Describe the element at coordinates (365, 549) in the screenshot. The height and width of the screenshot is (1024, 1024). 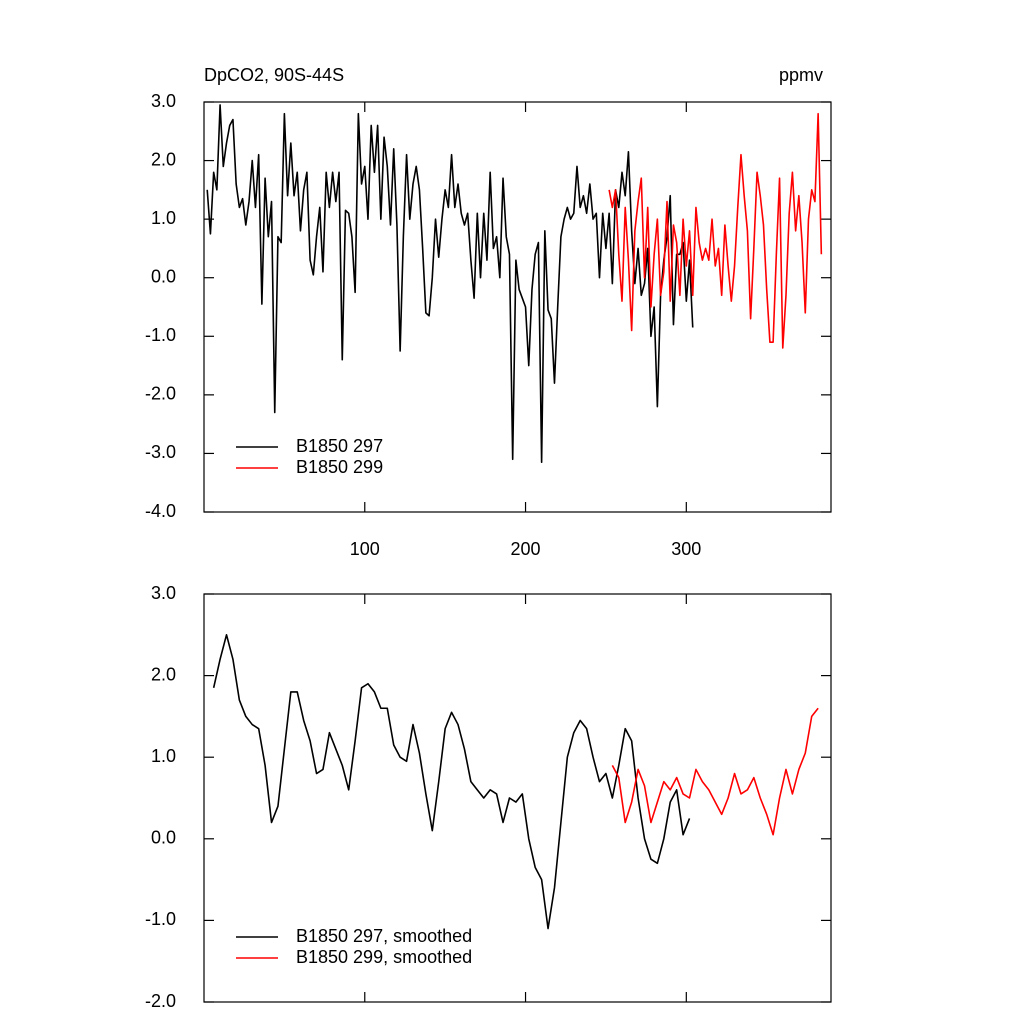
I see `x-tick-label: 100` at that location.